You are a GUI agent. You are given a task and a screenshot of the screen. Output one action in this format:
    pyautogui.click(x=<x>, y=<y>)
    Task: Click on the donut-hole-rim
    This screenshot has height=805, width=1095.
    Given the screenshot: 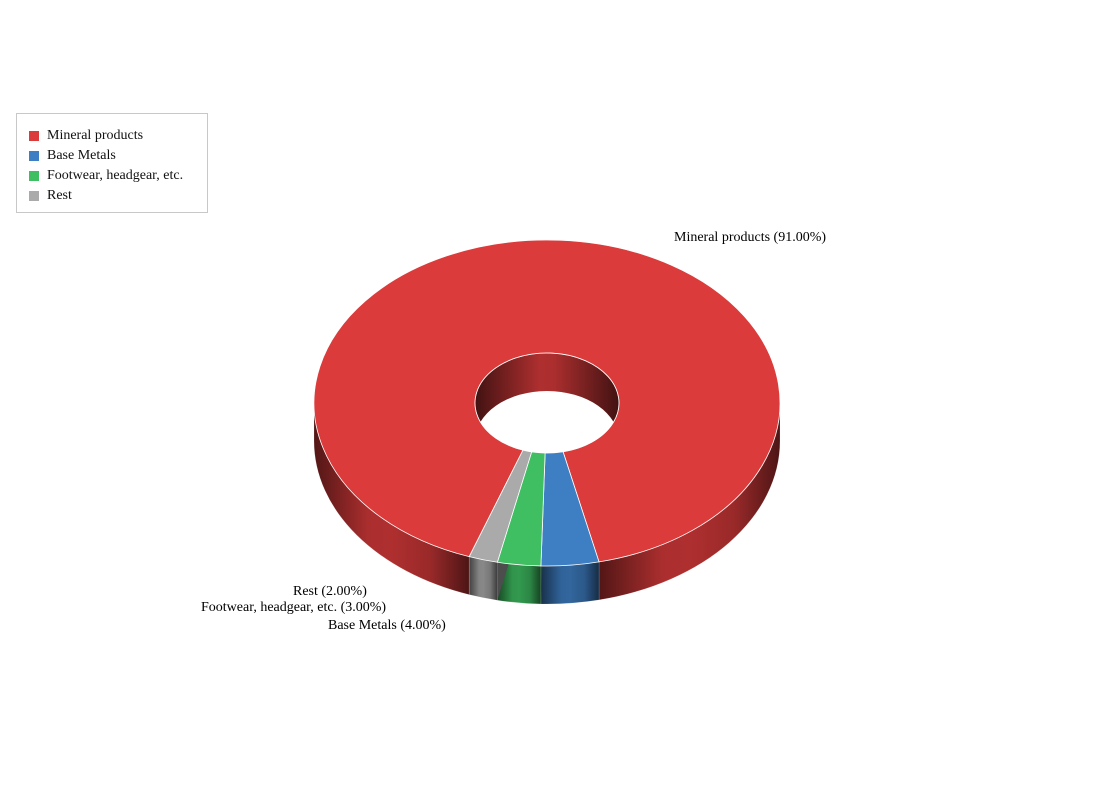 What is the action you would take?
    pyautogui.click(x=547, y=403)
    